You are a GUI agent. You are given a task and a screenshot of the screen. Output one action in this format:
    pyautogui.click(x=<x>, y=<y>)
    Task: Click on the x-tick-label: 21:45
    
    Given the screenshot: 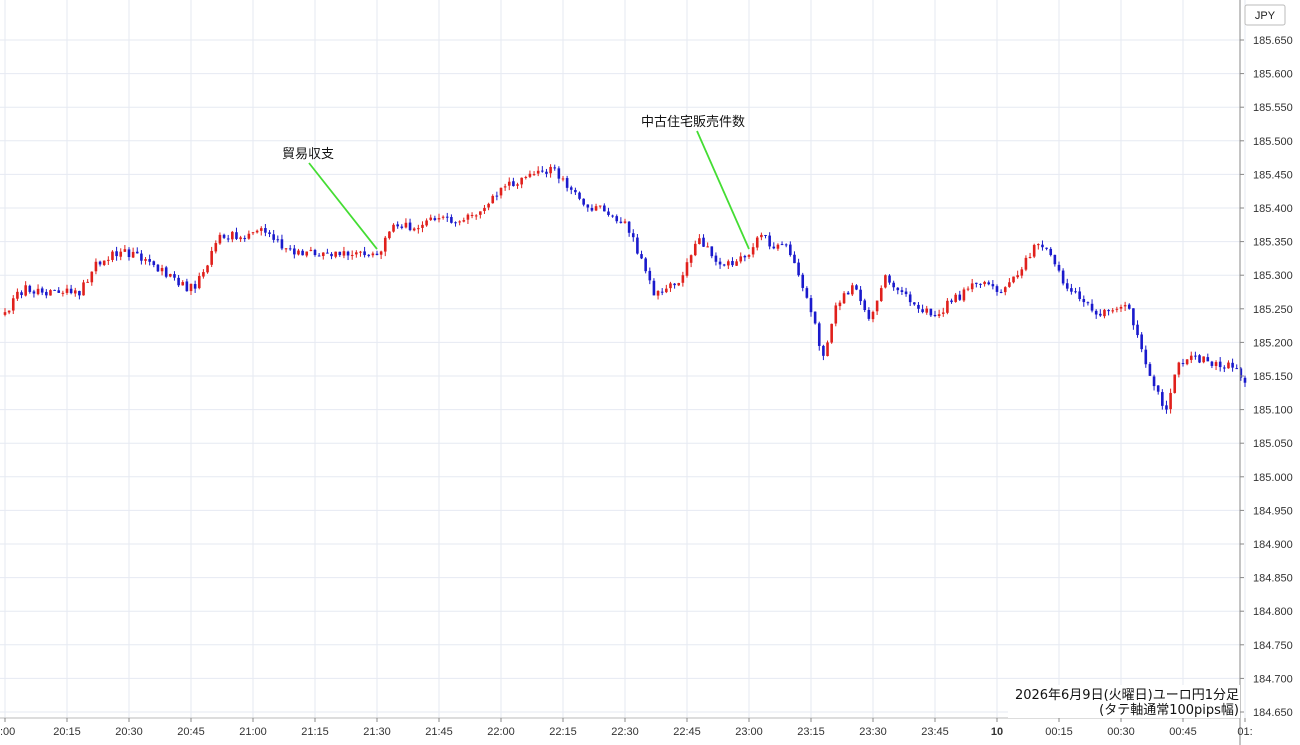 What is the action you would take?
    pyautogui.click(x=439, y=732)
    